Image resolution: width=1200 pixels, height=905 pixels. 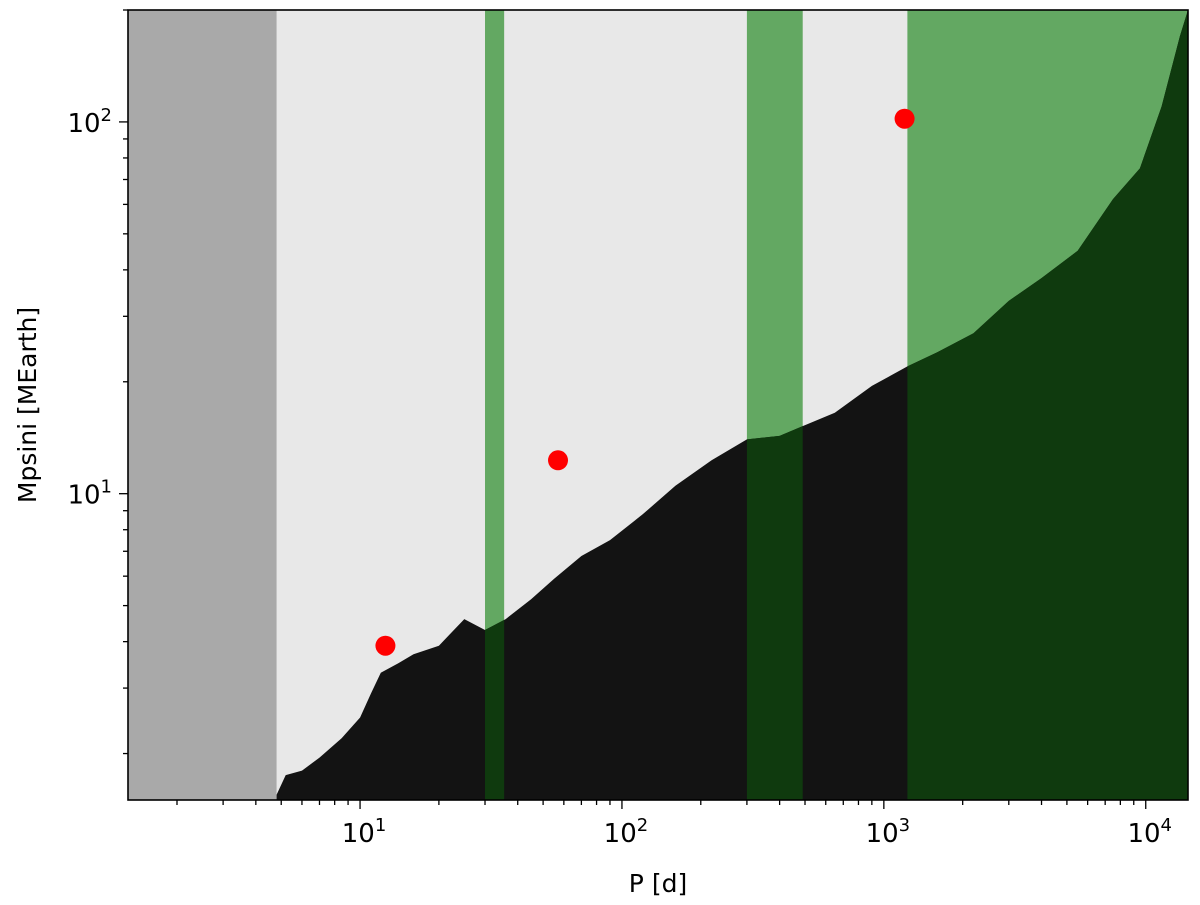 I want to click on x-tick-label: 104, so click(x=1149, y=832).